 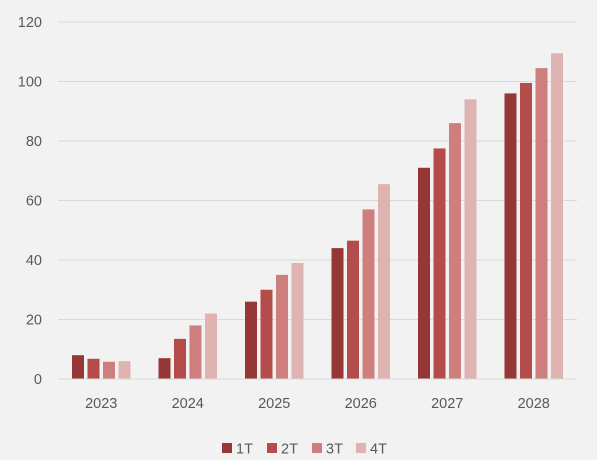 What do you see at coordinates (353, 309) in the screenshot?
I see `bar-2T-2026` at bounding box center [353, 309].